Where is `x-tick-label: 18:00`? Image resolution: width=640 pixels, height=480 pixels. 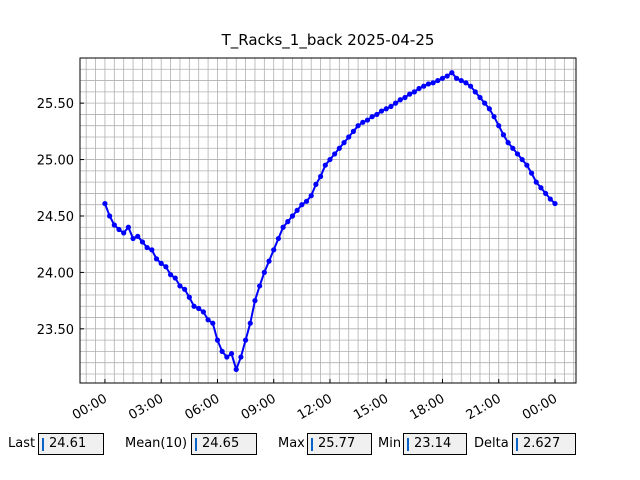
x-tick-label: 18:00 is located at coordinates (428, 407).